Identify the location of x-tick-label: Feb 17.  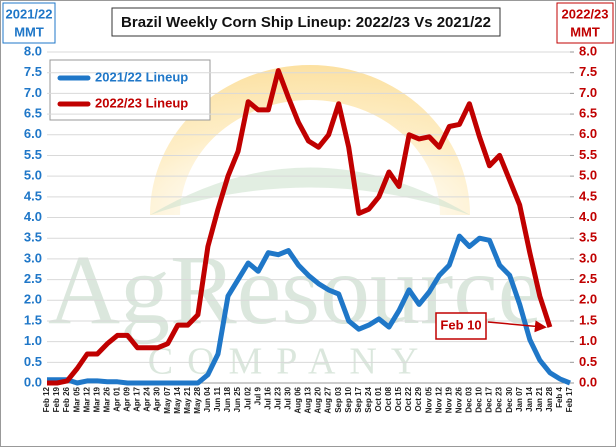
(569, 399).